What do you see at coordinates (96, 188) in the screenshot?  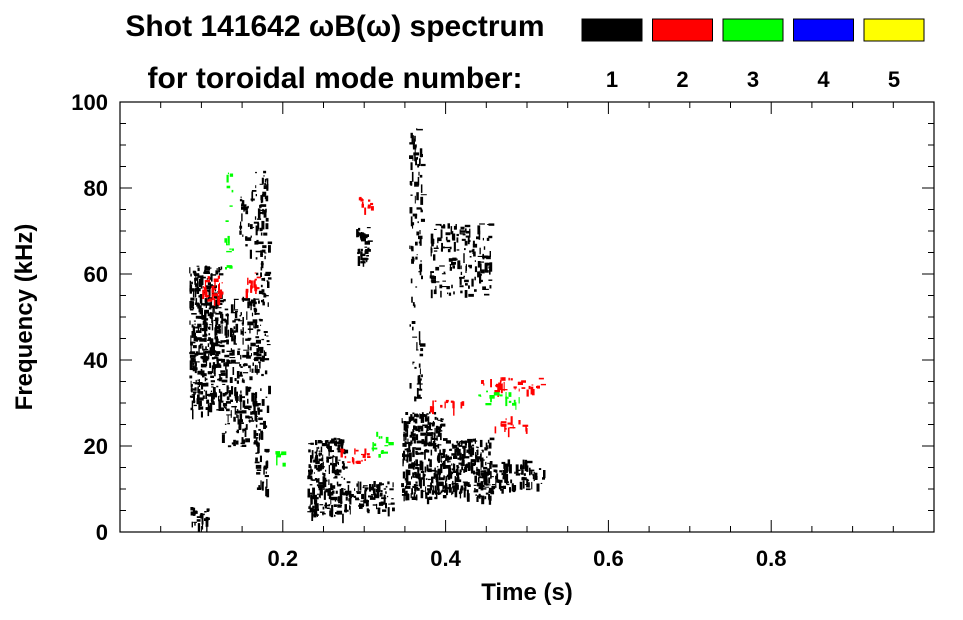 I see `y-tick-label: 80` at bounding box center [96, 188].